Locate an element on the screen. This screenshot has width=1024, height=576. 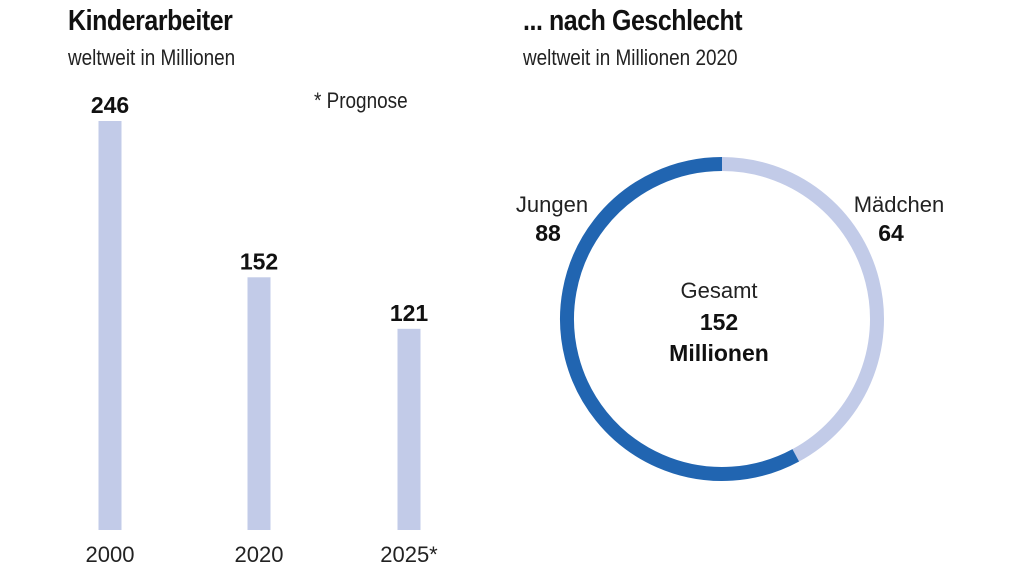
slice-value-boys: 88 is located at coordinates (548, 233).